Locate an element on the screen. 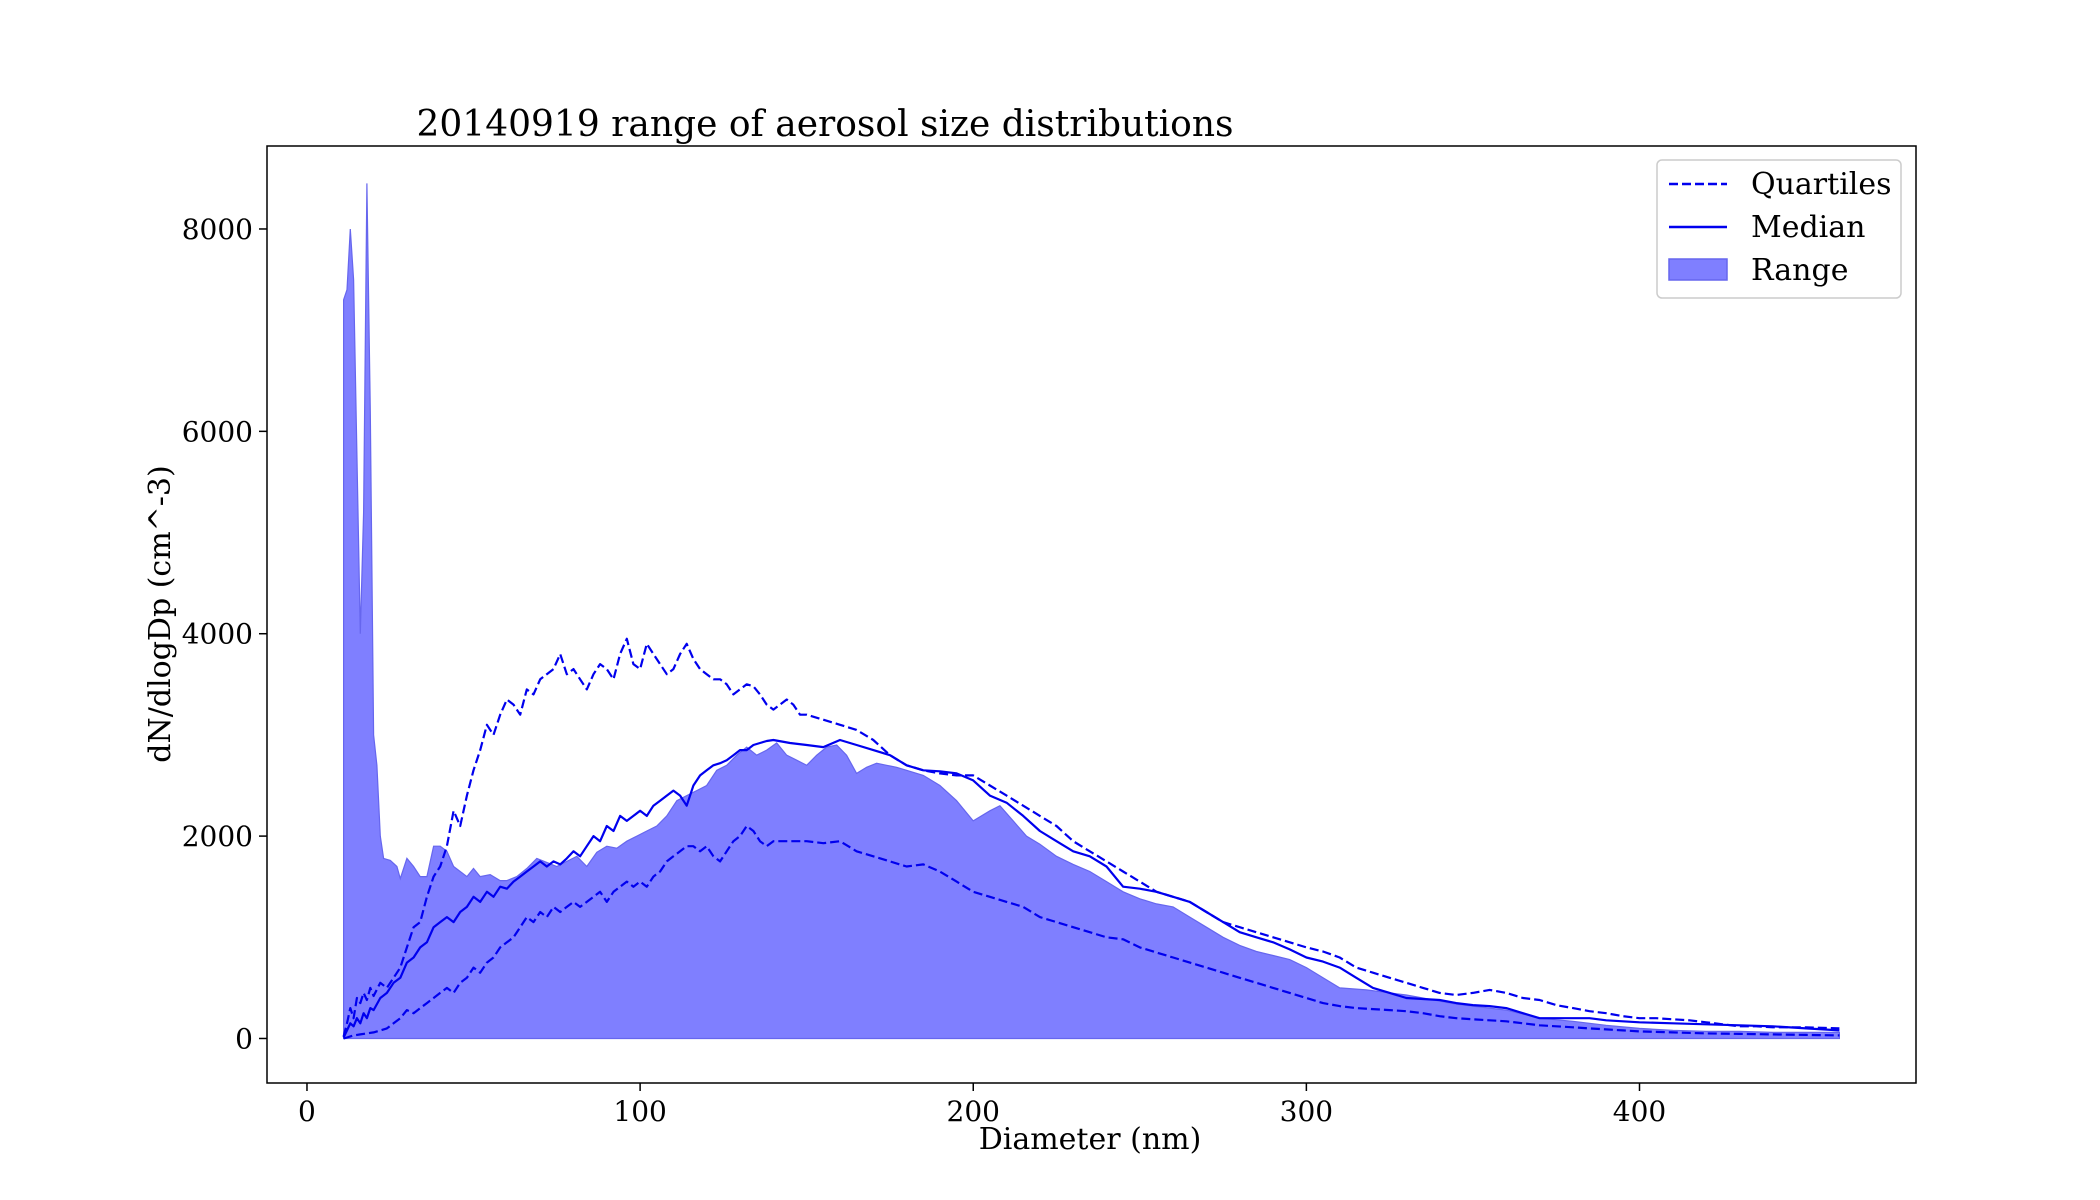 The image size is (2100, 1200). y-tick-label: 0 is located at coordinates (244, 1038).